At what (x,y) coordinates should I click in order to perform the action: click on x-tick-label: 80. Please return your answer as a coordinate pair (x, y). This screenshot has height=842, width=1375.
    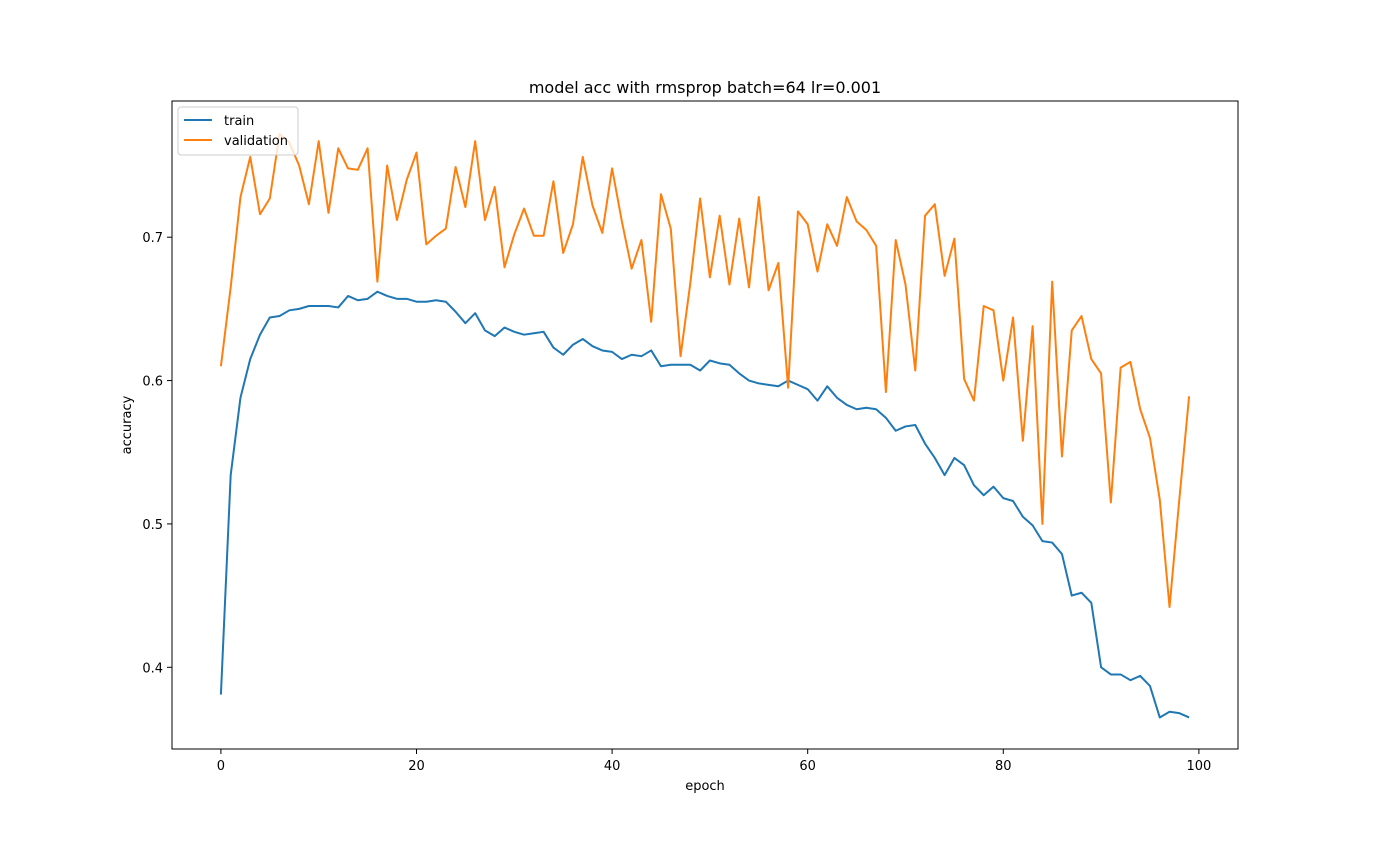
    Looking at the image, I should click on (1003, 766).